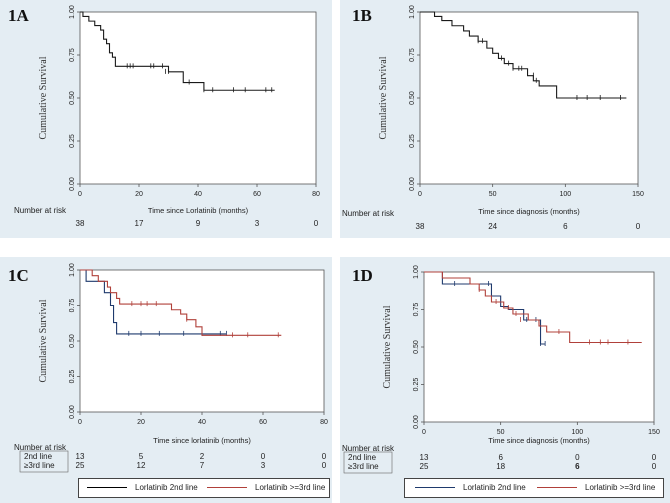 Image resolution: width=670 pixels, height=503 pixels. What do you see at coordinates (18, 15) in the screenshot?
I see `panel-label-1a: 1A` at bounding box center [18, 15].